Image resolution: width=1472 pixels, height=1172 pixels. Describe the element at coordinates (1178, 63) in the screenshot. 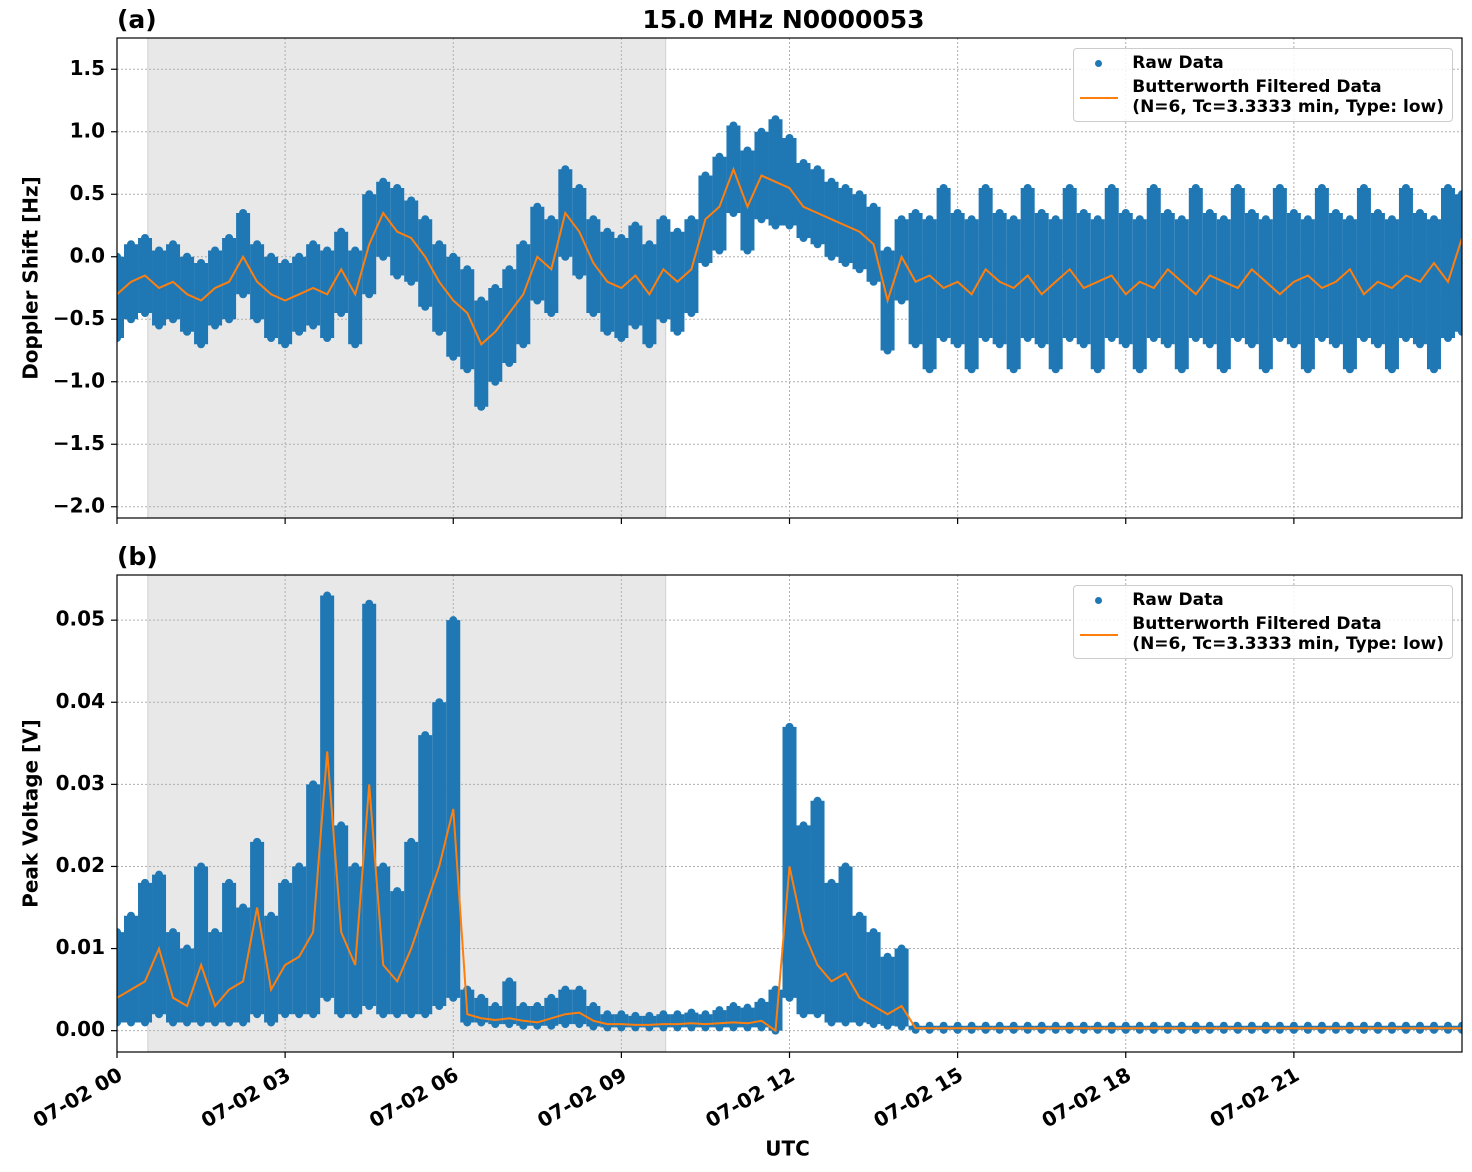

I see `legend-label: Raw Data` at that location.